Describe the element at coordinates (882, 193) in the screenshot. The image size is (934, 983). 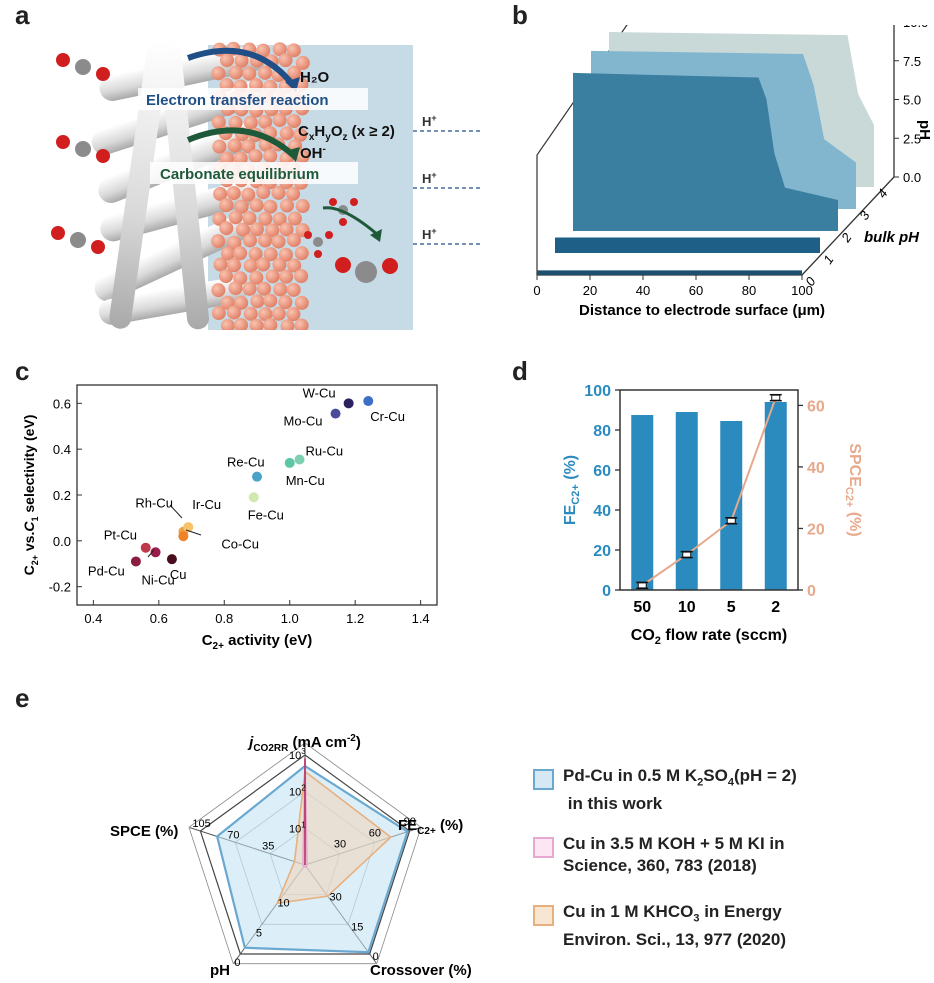
I see `chart-b-y-tick-label: 4` at that location.